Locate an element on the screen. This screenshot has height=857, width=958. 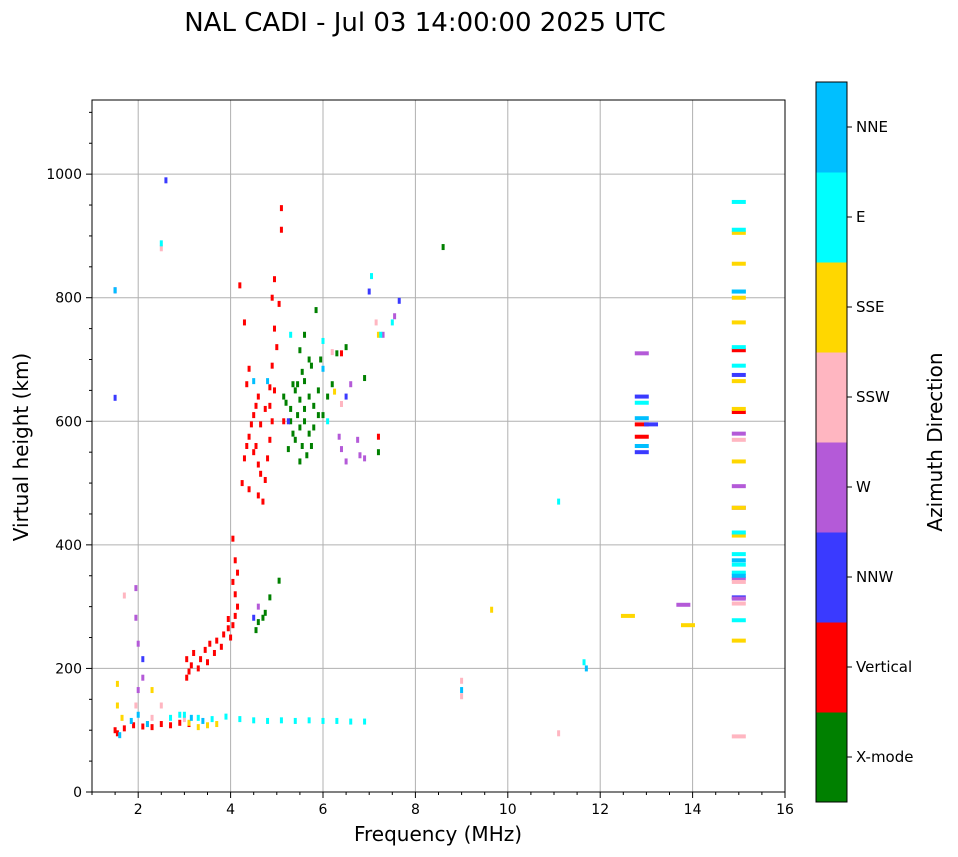
colorbar-tick-label: NNE is located at coordinates (872, 127).